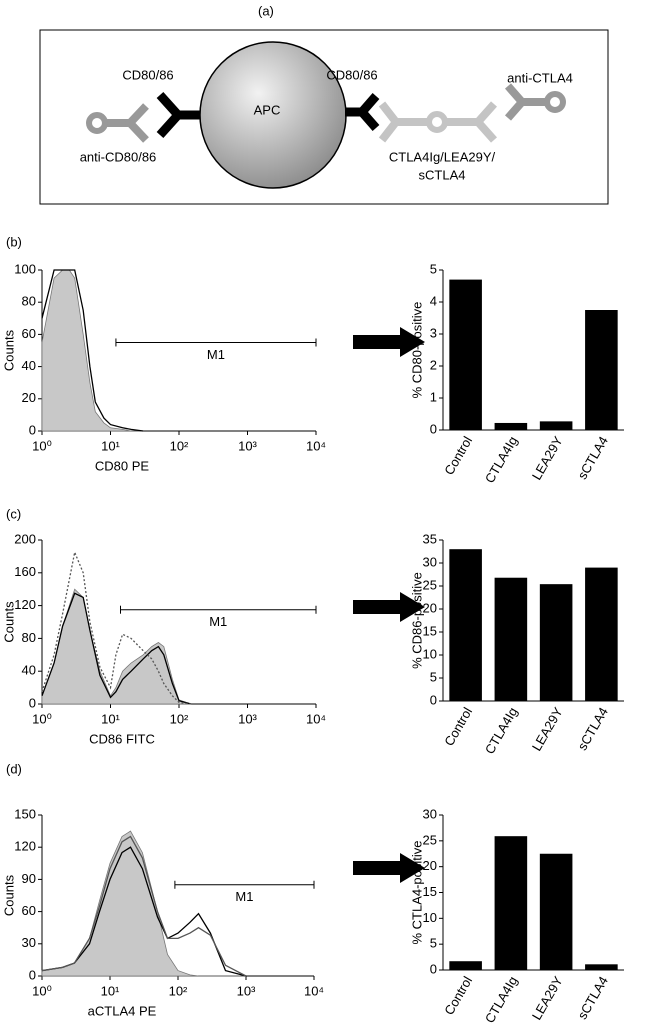 The image size is (649, 1032). Describe the element at coordinates (442, 174) in the screenshot. I see `diagram-label: sCTLA4` at that location.